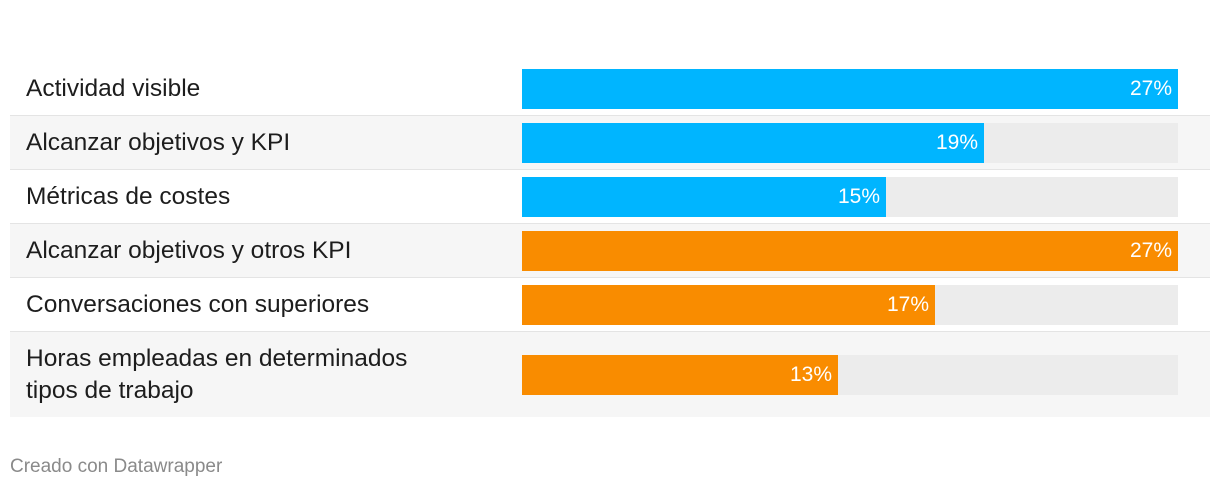 Image resolution: width=1220 pixels, height=492 pixels. What do you see at coordinates (810, 374) in the screenshot?
I see `bar-value-label: 13%` at bounding box center [810, 374].